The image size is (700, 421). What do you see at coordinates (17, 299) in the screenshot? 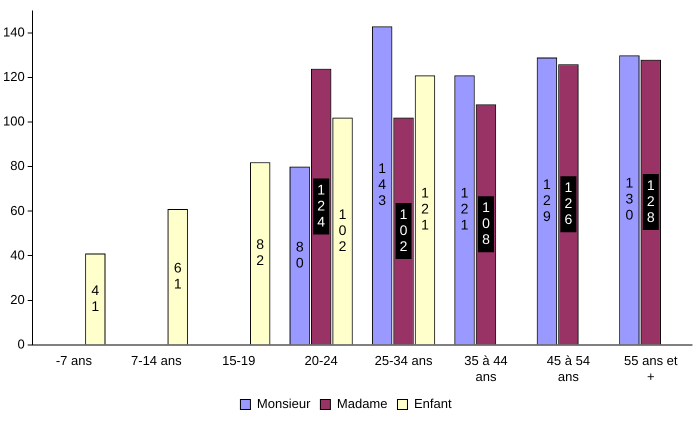
I see `y-tick-label: 20` at bounding box center [17, 299].